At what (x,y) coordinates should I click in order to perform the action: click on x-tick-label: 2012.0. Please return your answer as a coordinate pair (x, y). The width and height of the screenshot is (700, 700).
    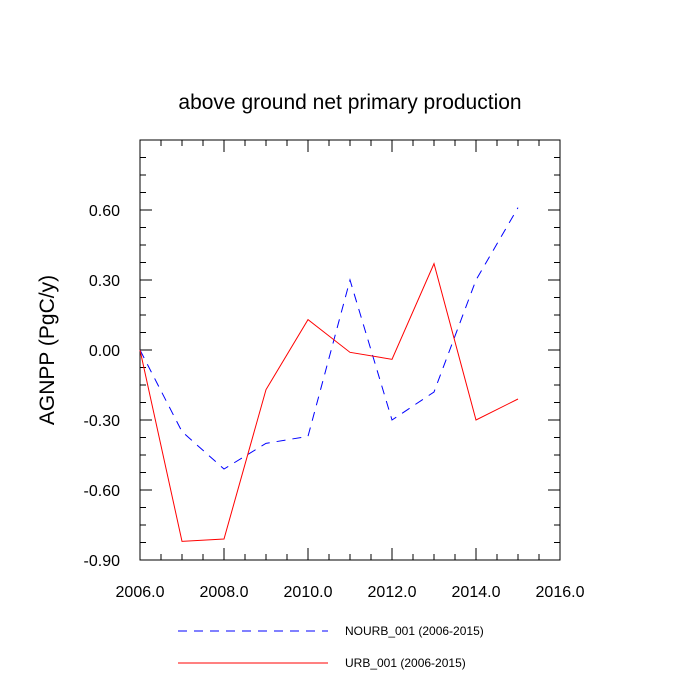
    Looking at the image, I should click on (392, 592).